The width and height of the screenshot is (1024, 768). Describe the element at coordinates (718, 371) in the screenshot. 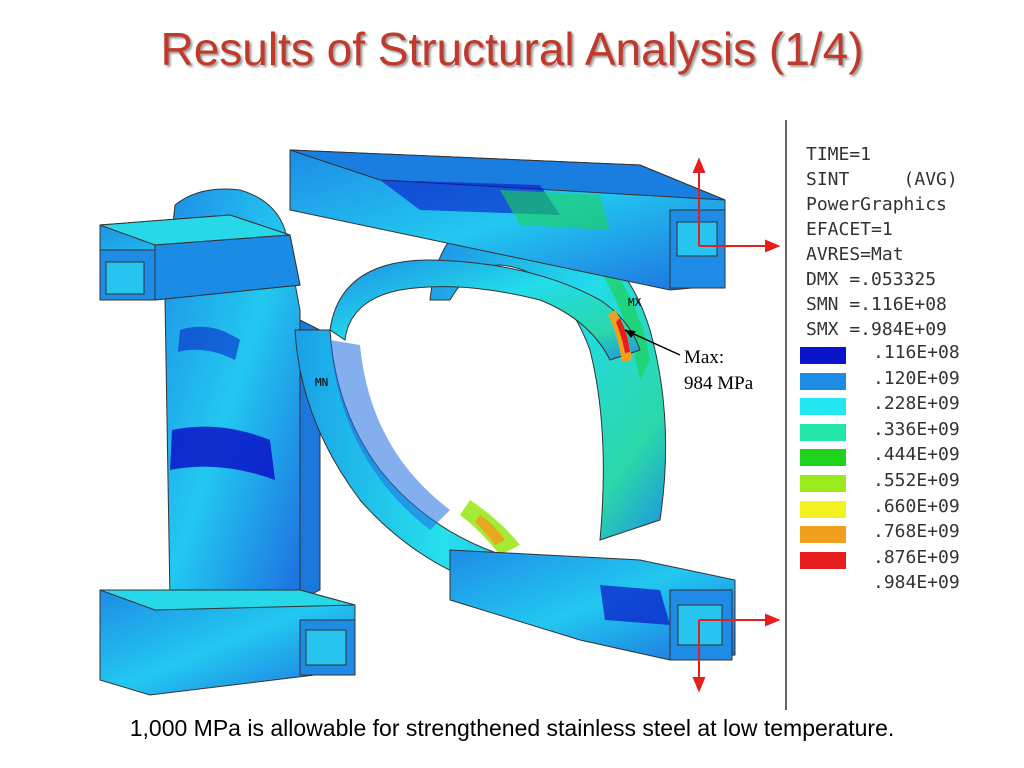

I see `max-stress-callout: Max: 984 MPa` at that location.